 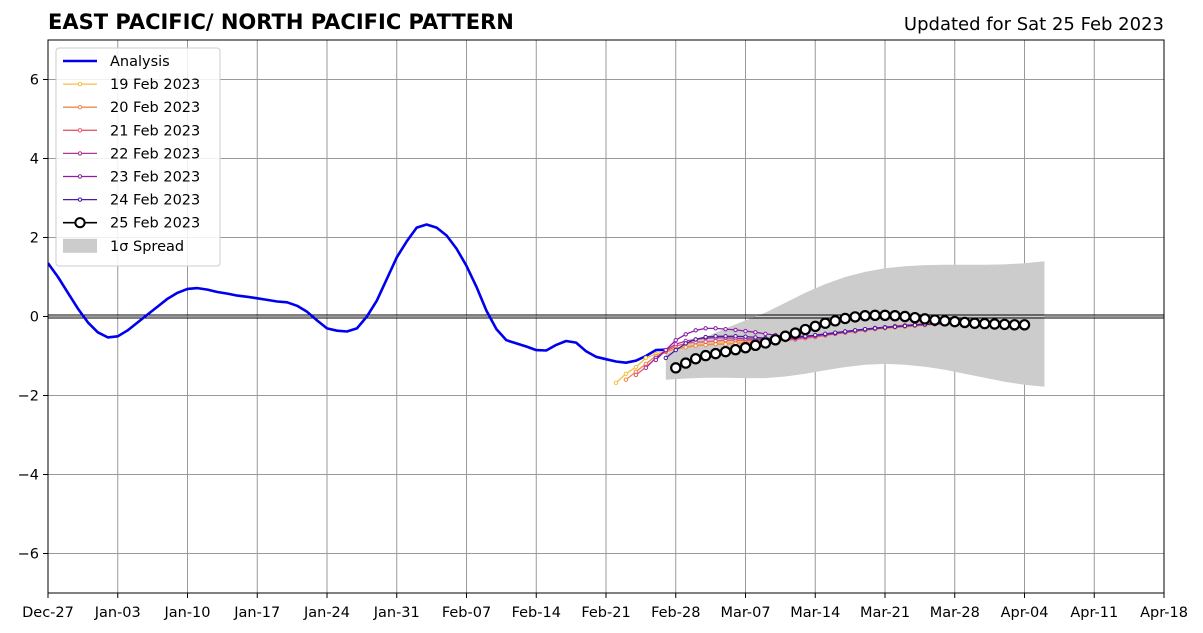 I want to click on spread-band-layer, so click(x=855, y=324).